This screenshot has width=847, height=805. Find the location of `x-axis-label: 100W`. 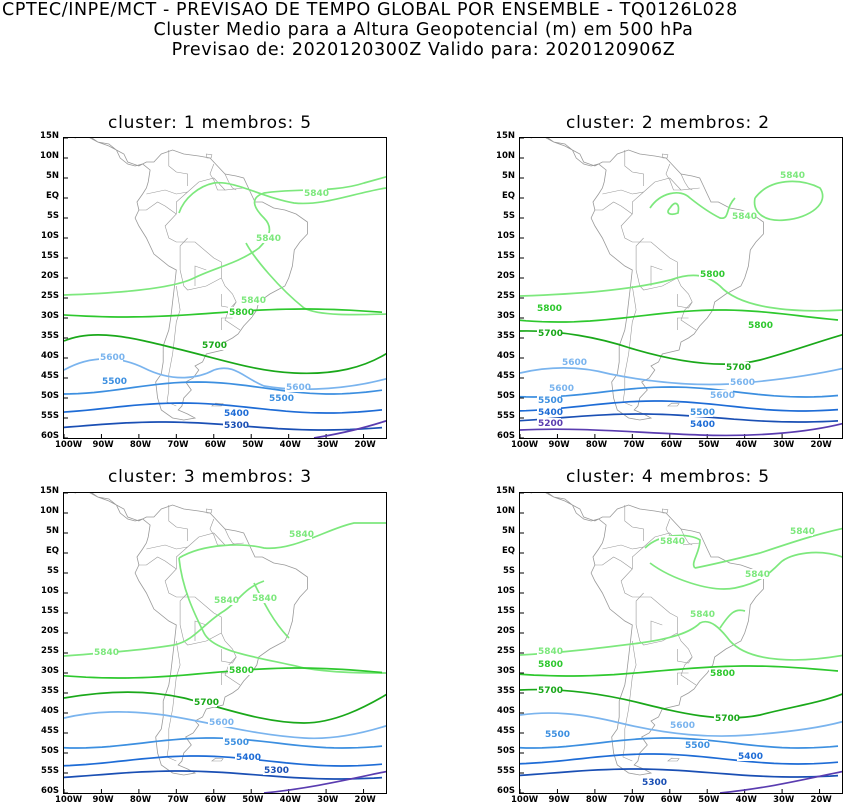

x-axis-label: 100W is located at coordinates (69, 445).